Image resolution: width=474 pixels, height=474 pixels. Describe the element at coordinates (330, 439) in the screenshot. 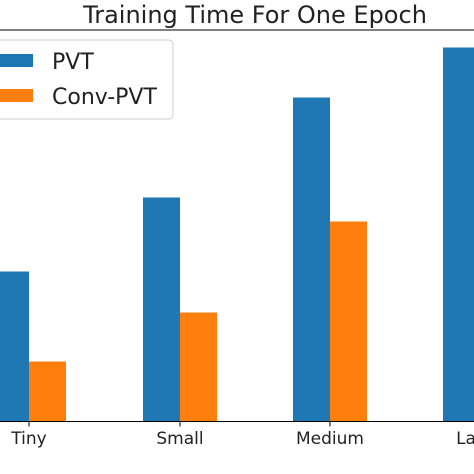

I see `x-tick-label-medium: Medium` at that location.